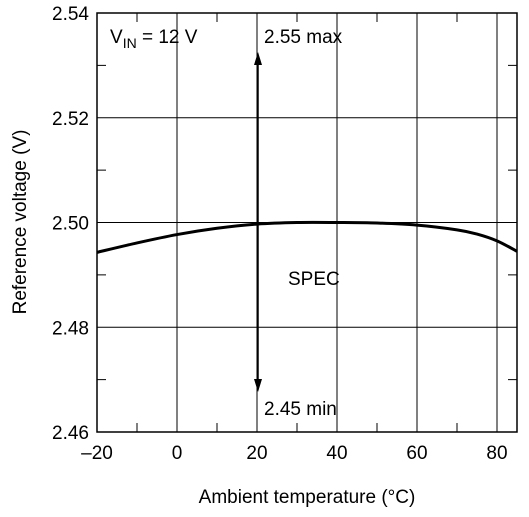 The height and width of the screenshot is (517, 529). I want to click on spec-arrow-head-up, so click(258, 58).